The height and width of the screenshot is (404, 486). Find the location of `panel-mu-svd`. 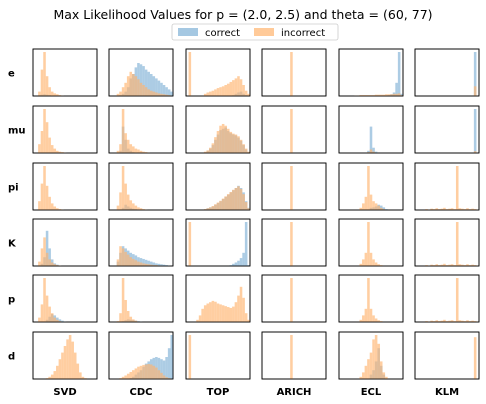

panel-mu-svd is located at coordinates (65, 129).